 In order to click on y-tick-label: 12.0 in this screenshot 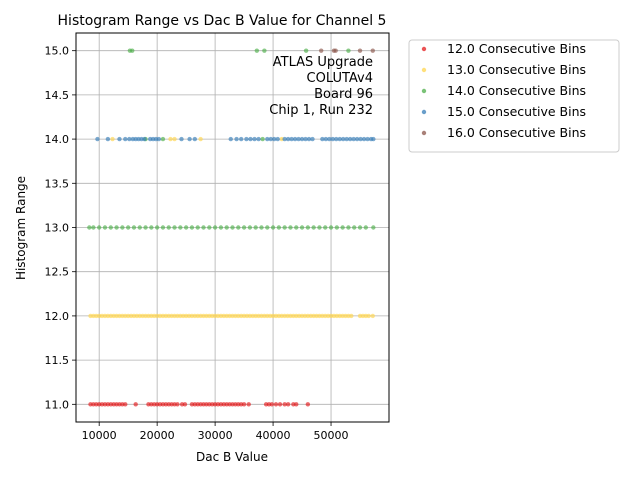, I will do `click(57, 316)`.